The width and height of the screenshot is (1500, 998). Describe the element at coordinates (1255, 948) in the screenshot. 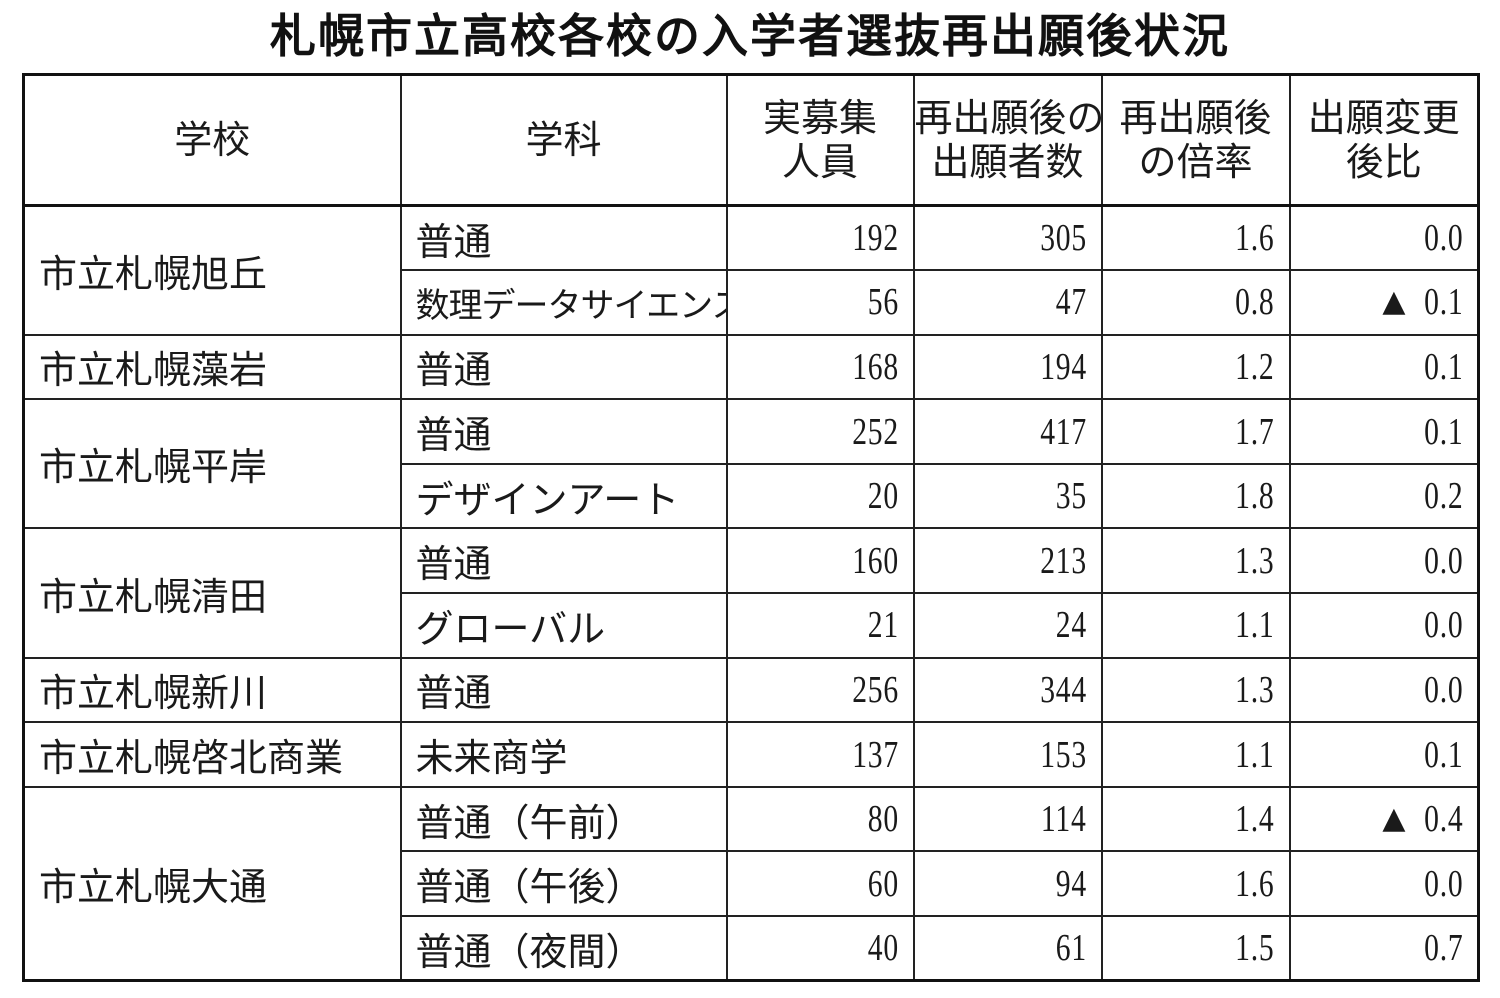

I see `ratio-value: 1.5` at that location.